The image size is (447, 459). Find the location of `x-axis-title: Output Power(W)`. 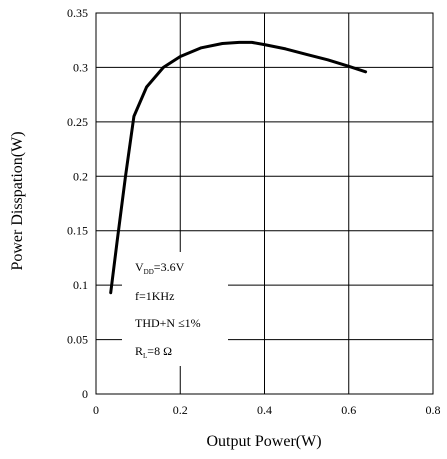

x-axis-title: Output Power(W) is located at coordinates (263, 441).